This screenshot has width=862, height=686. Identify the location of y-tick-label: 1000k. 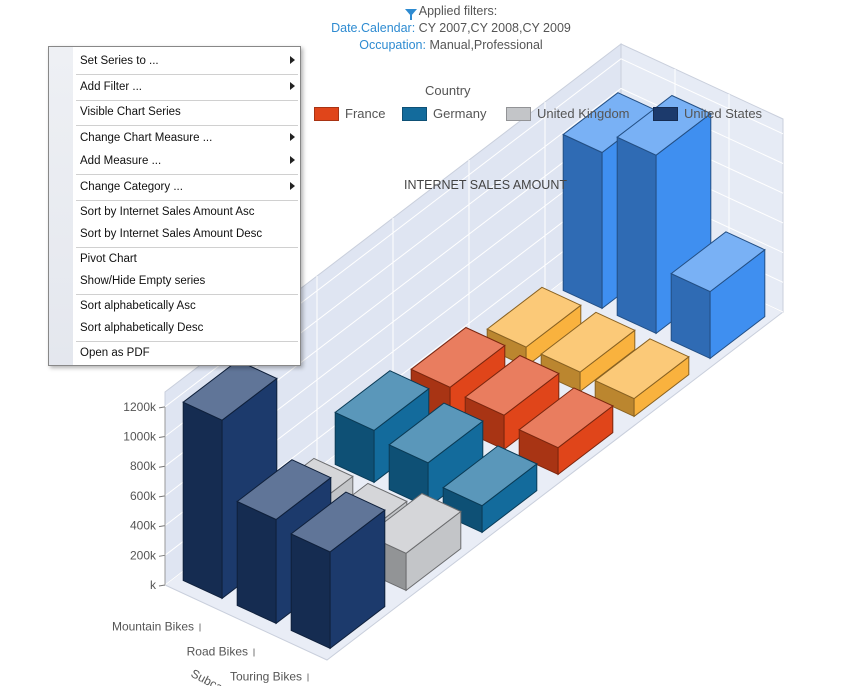
(140, 437).